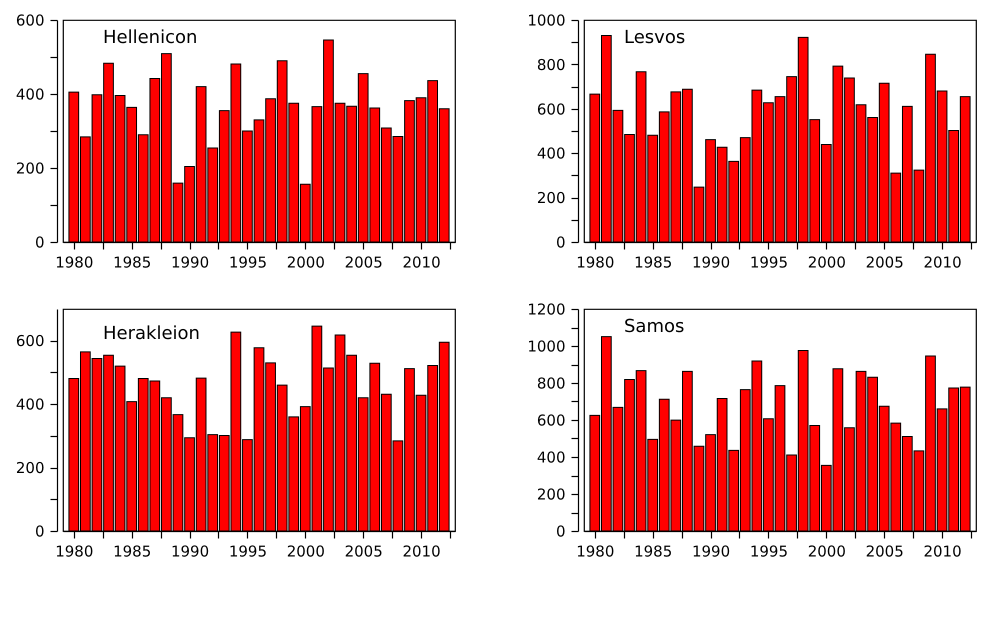  I want to click on text: Herakleion, so click(151, 333).